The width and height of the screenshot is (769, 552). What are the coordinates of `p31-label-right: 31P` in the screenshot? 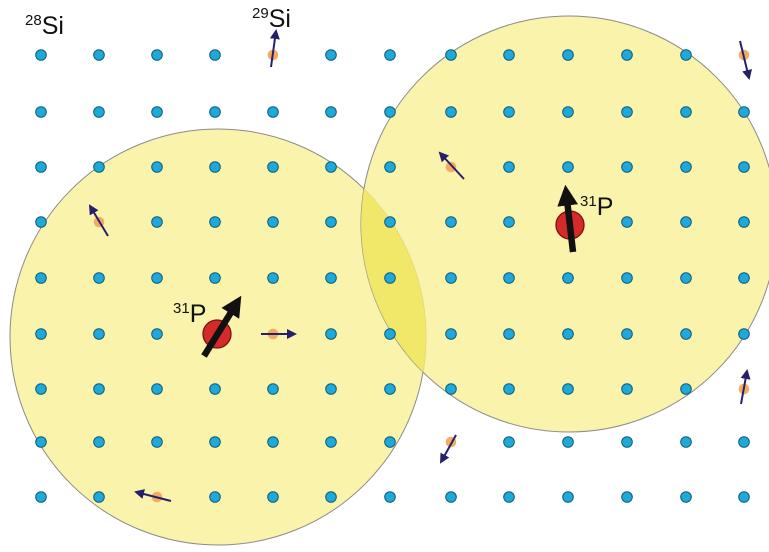 It's located at (596, 207).